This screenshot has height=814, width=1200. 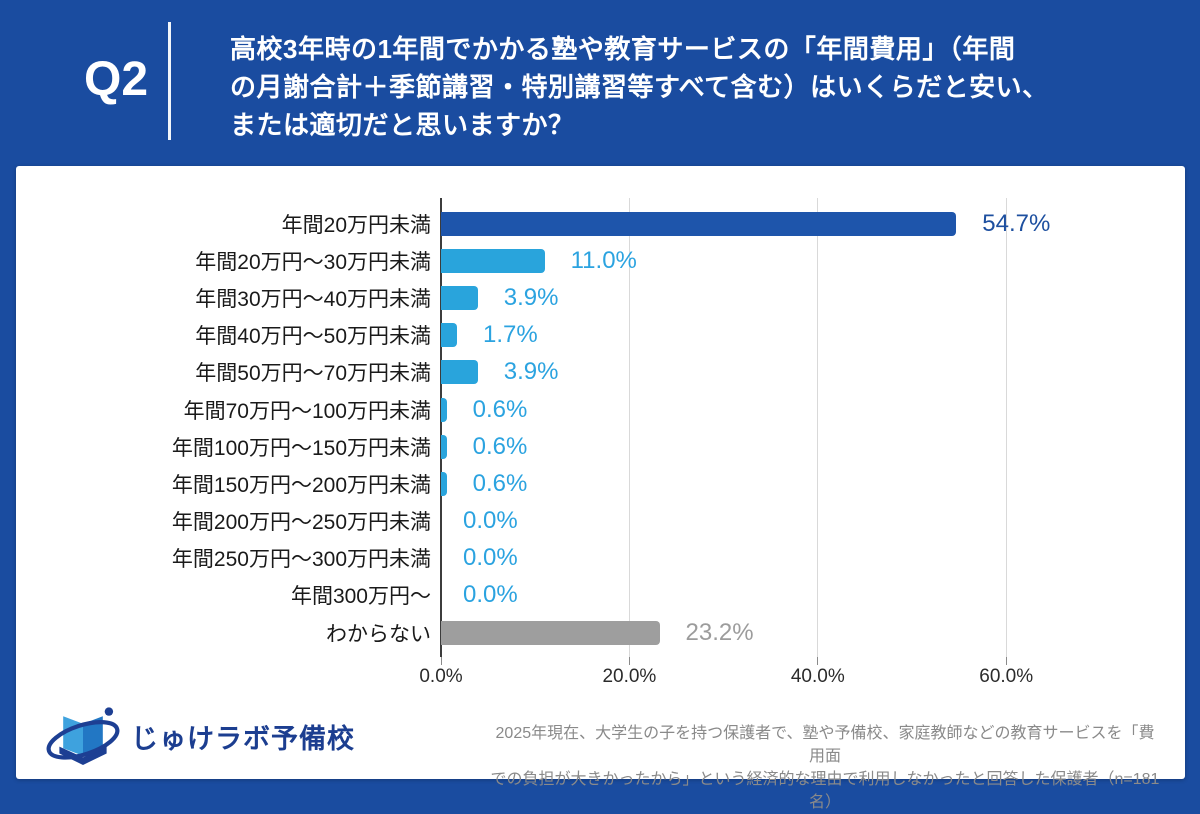 I want to click on question-title-line-1: 高校3年時の1年間でかかる塾や教育サービスの「年間費用」（年間, so click(x=623, y=49).